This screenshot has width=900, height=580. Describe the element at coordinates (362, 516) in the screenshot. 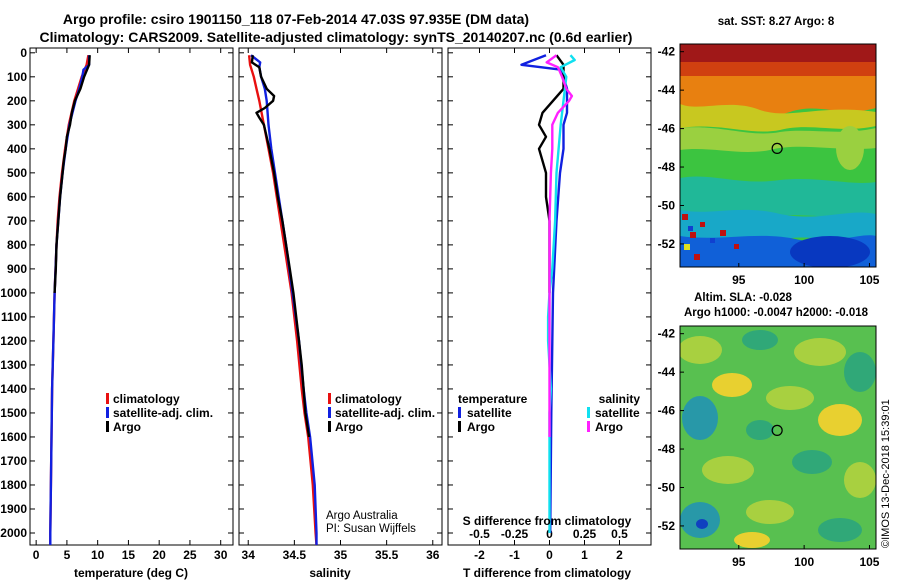

I see `credit-line1: Argo Australia` at that location.